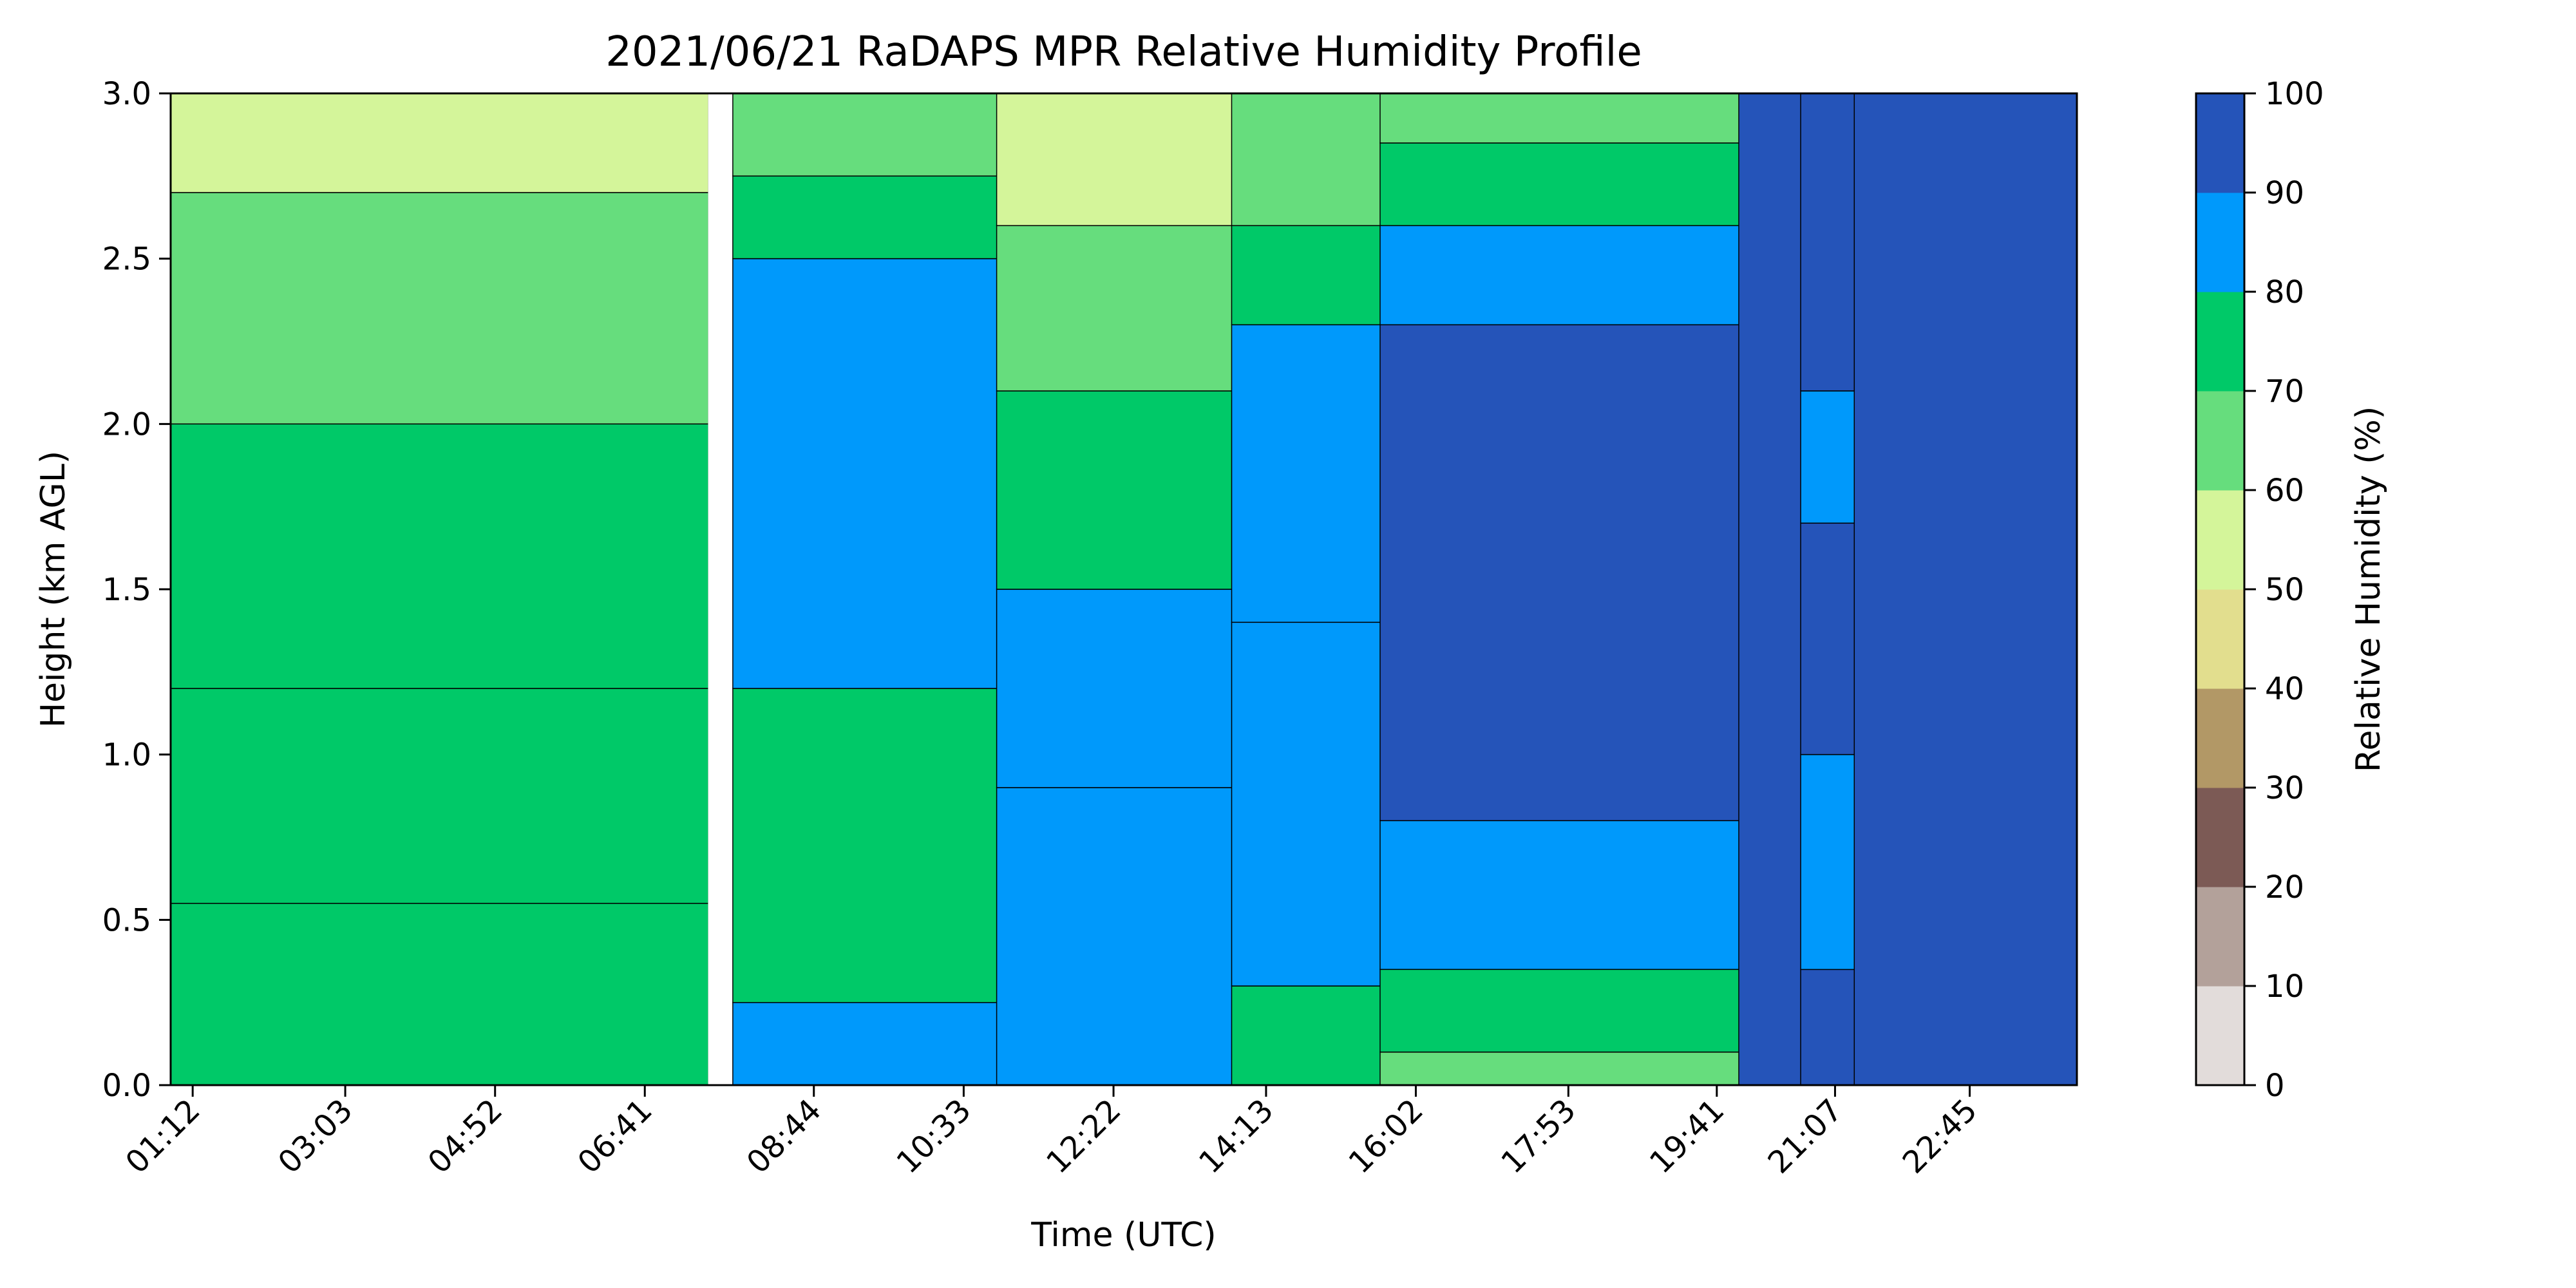 The height and width of the screenshot is (1288, 2576). What do you see at coordinates (2275, 1086) in the screenshot?
I see `colorbar-tick-label: 0` at bounding box center [2275, 1086].